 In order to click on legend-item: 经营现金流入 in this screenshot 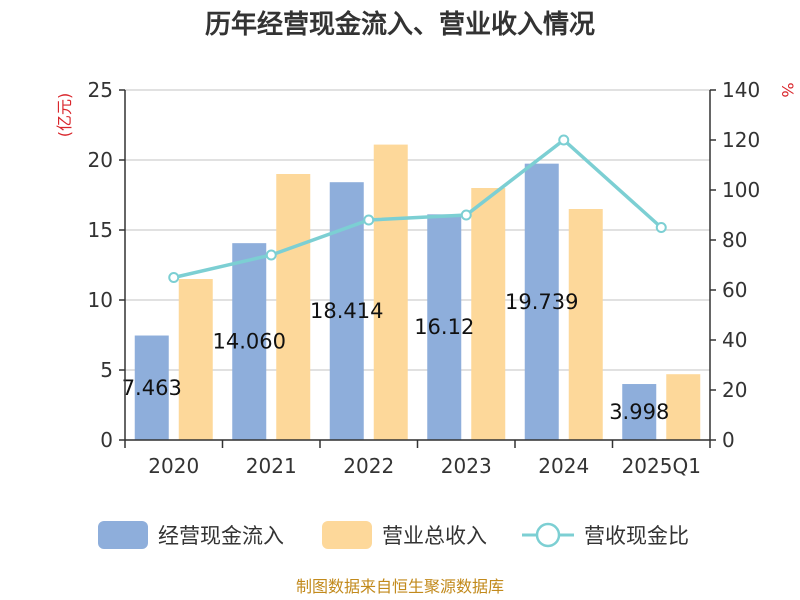, I will do `click(191, 535)`.